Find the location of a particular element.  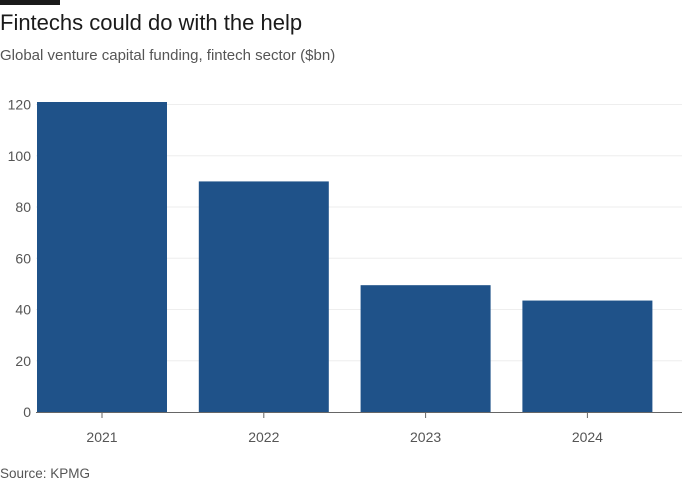

bar-2024 is located at coordinates (587, 356).